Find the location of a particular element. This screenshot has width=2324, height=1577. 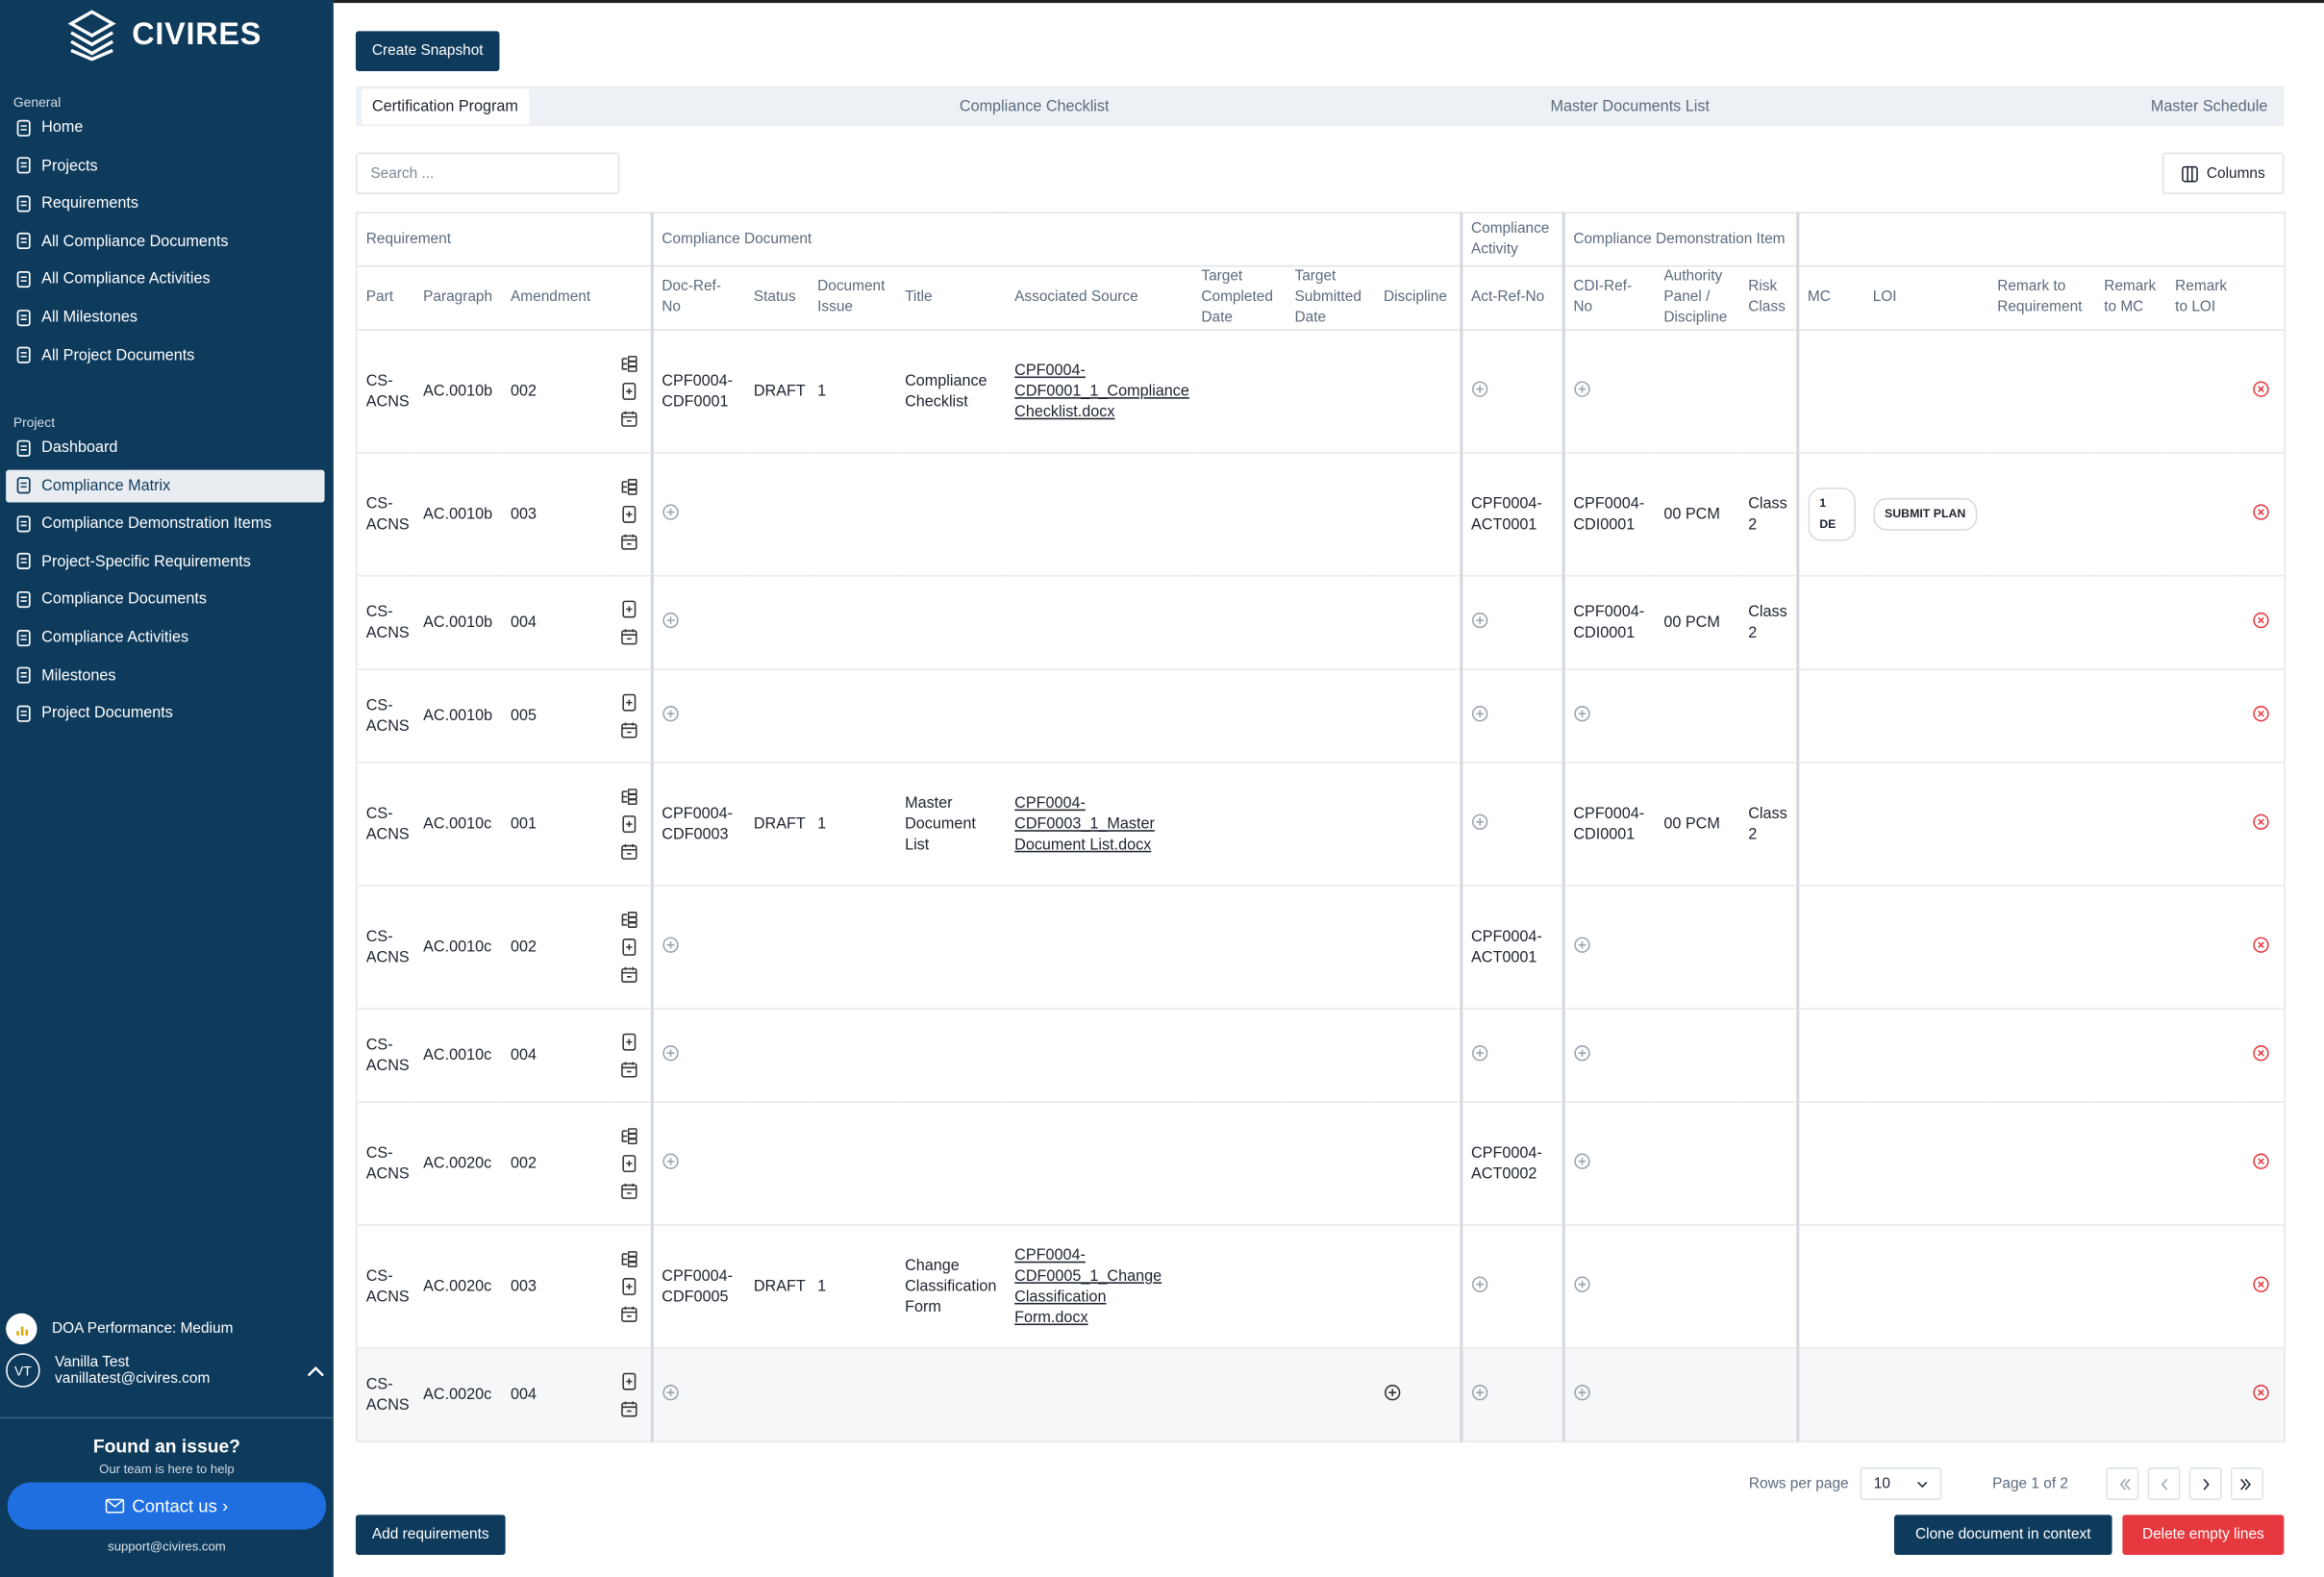

add-requirements: Add requirements is located at coordinates (430, 1534).